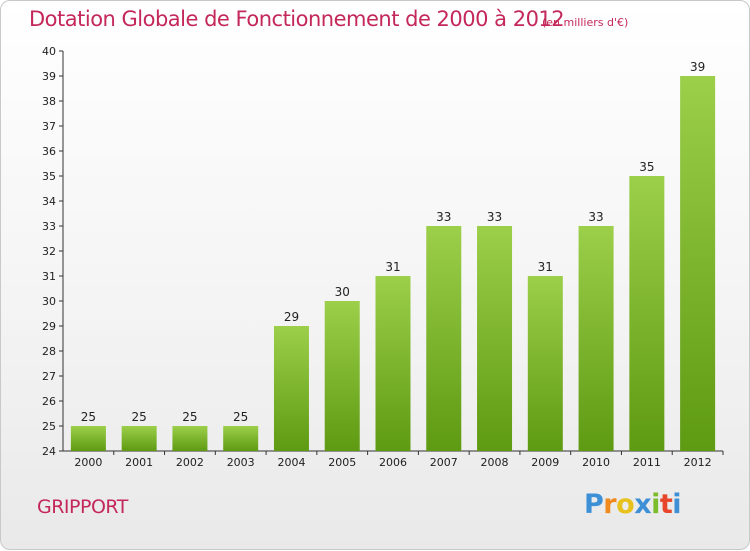 Image resolution: width=750 pixels, height=551 pixels. I want to click on y-tick-label: 31, so click(49, 276).